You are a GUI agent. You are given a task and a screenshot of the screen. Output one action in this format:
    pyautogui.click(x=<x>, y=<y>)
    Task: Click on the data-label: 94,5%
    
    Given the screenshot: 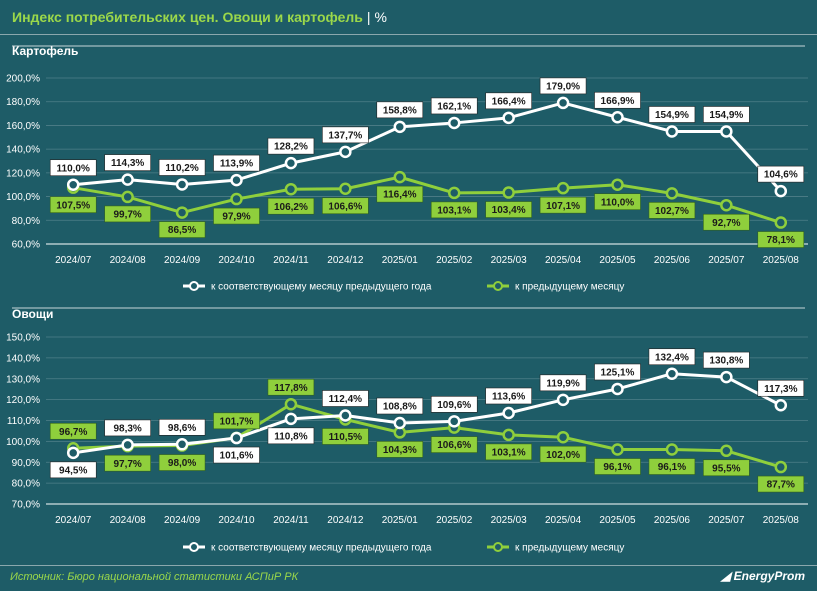 What is the action you would take?
    pyautogui.click(x=73, y=470)
    